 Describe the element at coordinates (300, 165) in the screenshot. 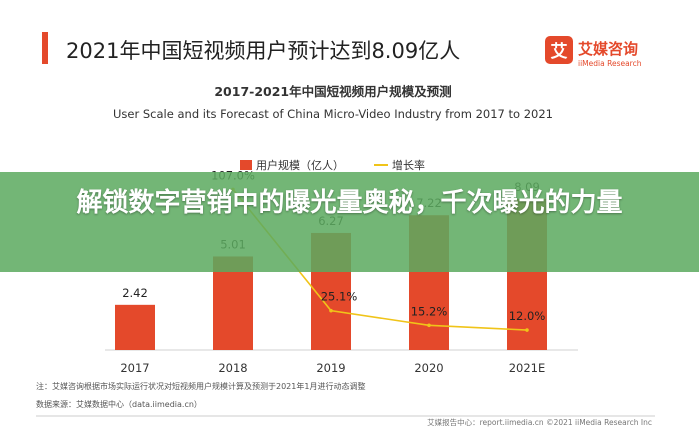

I see `legend-bar-label: 用户规模（亿人）` at that location.